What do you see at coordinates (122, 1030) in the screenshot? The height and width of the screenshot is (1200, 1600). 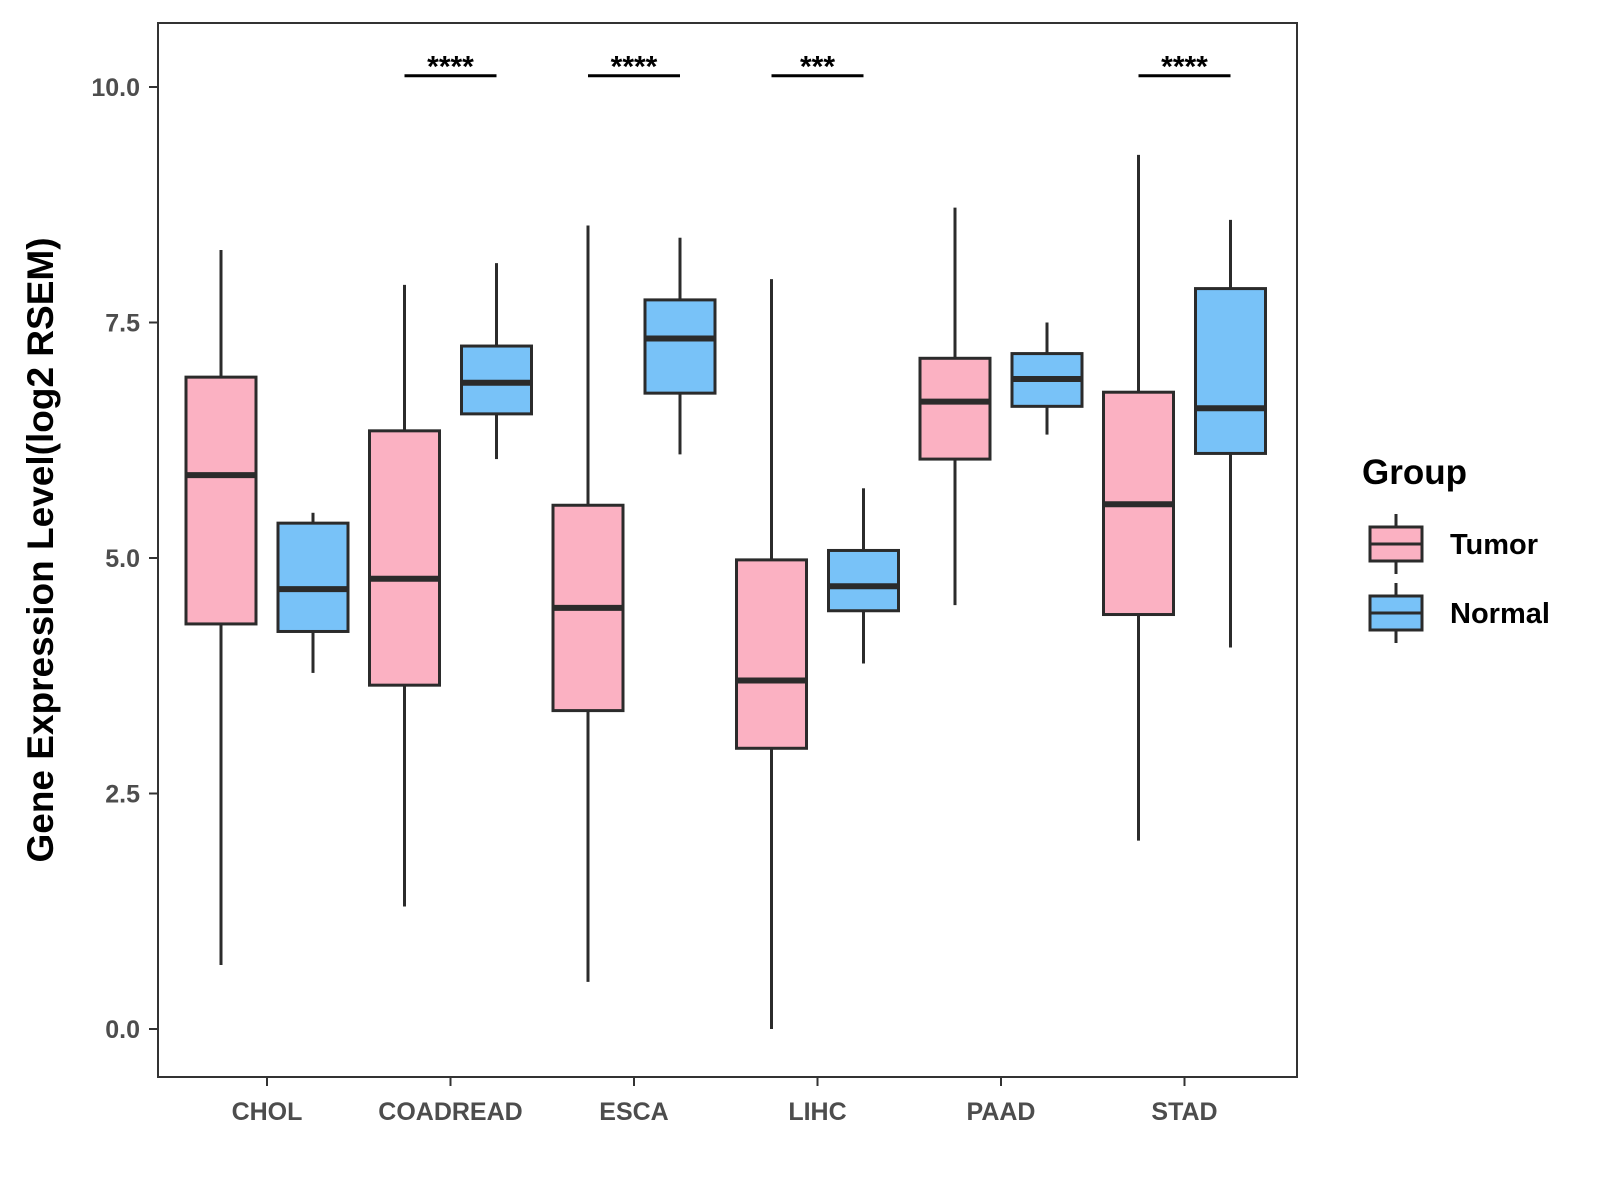 I see `y-tick-label: 0.0` at bounding box center [122, 1030].